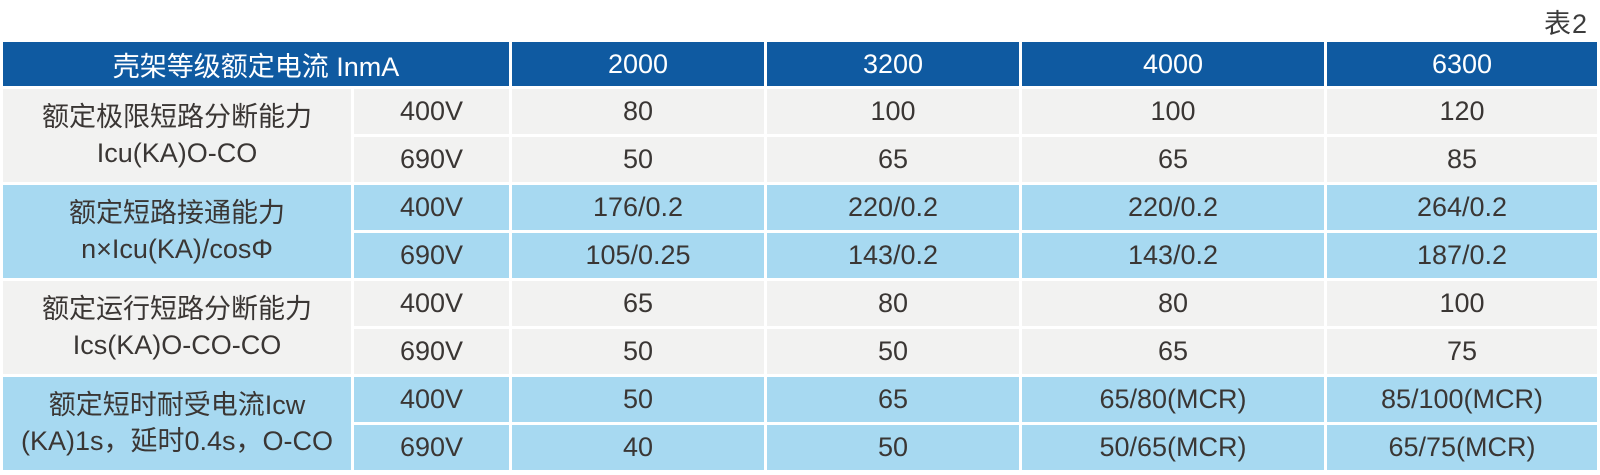  What do you see at coordinates (1462, 159) in the screenshot?
I see `value-cell: 85` at bounding box center [1462, 159].